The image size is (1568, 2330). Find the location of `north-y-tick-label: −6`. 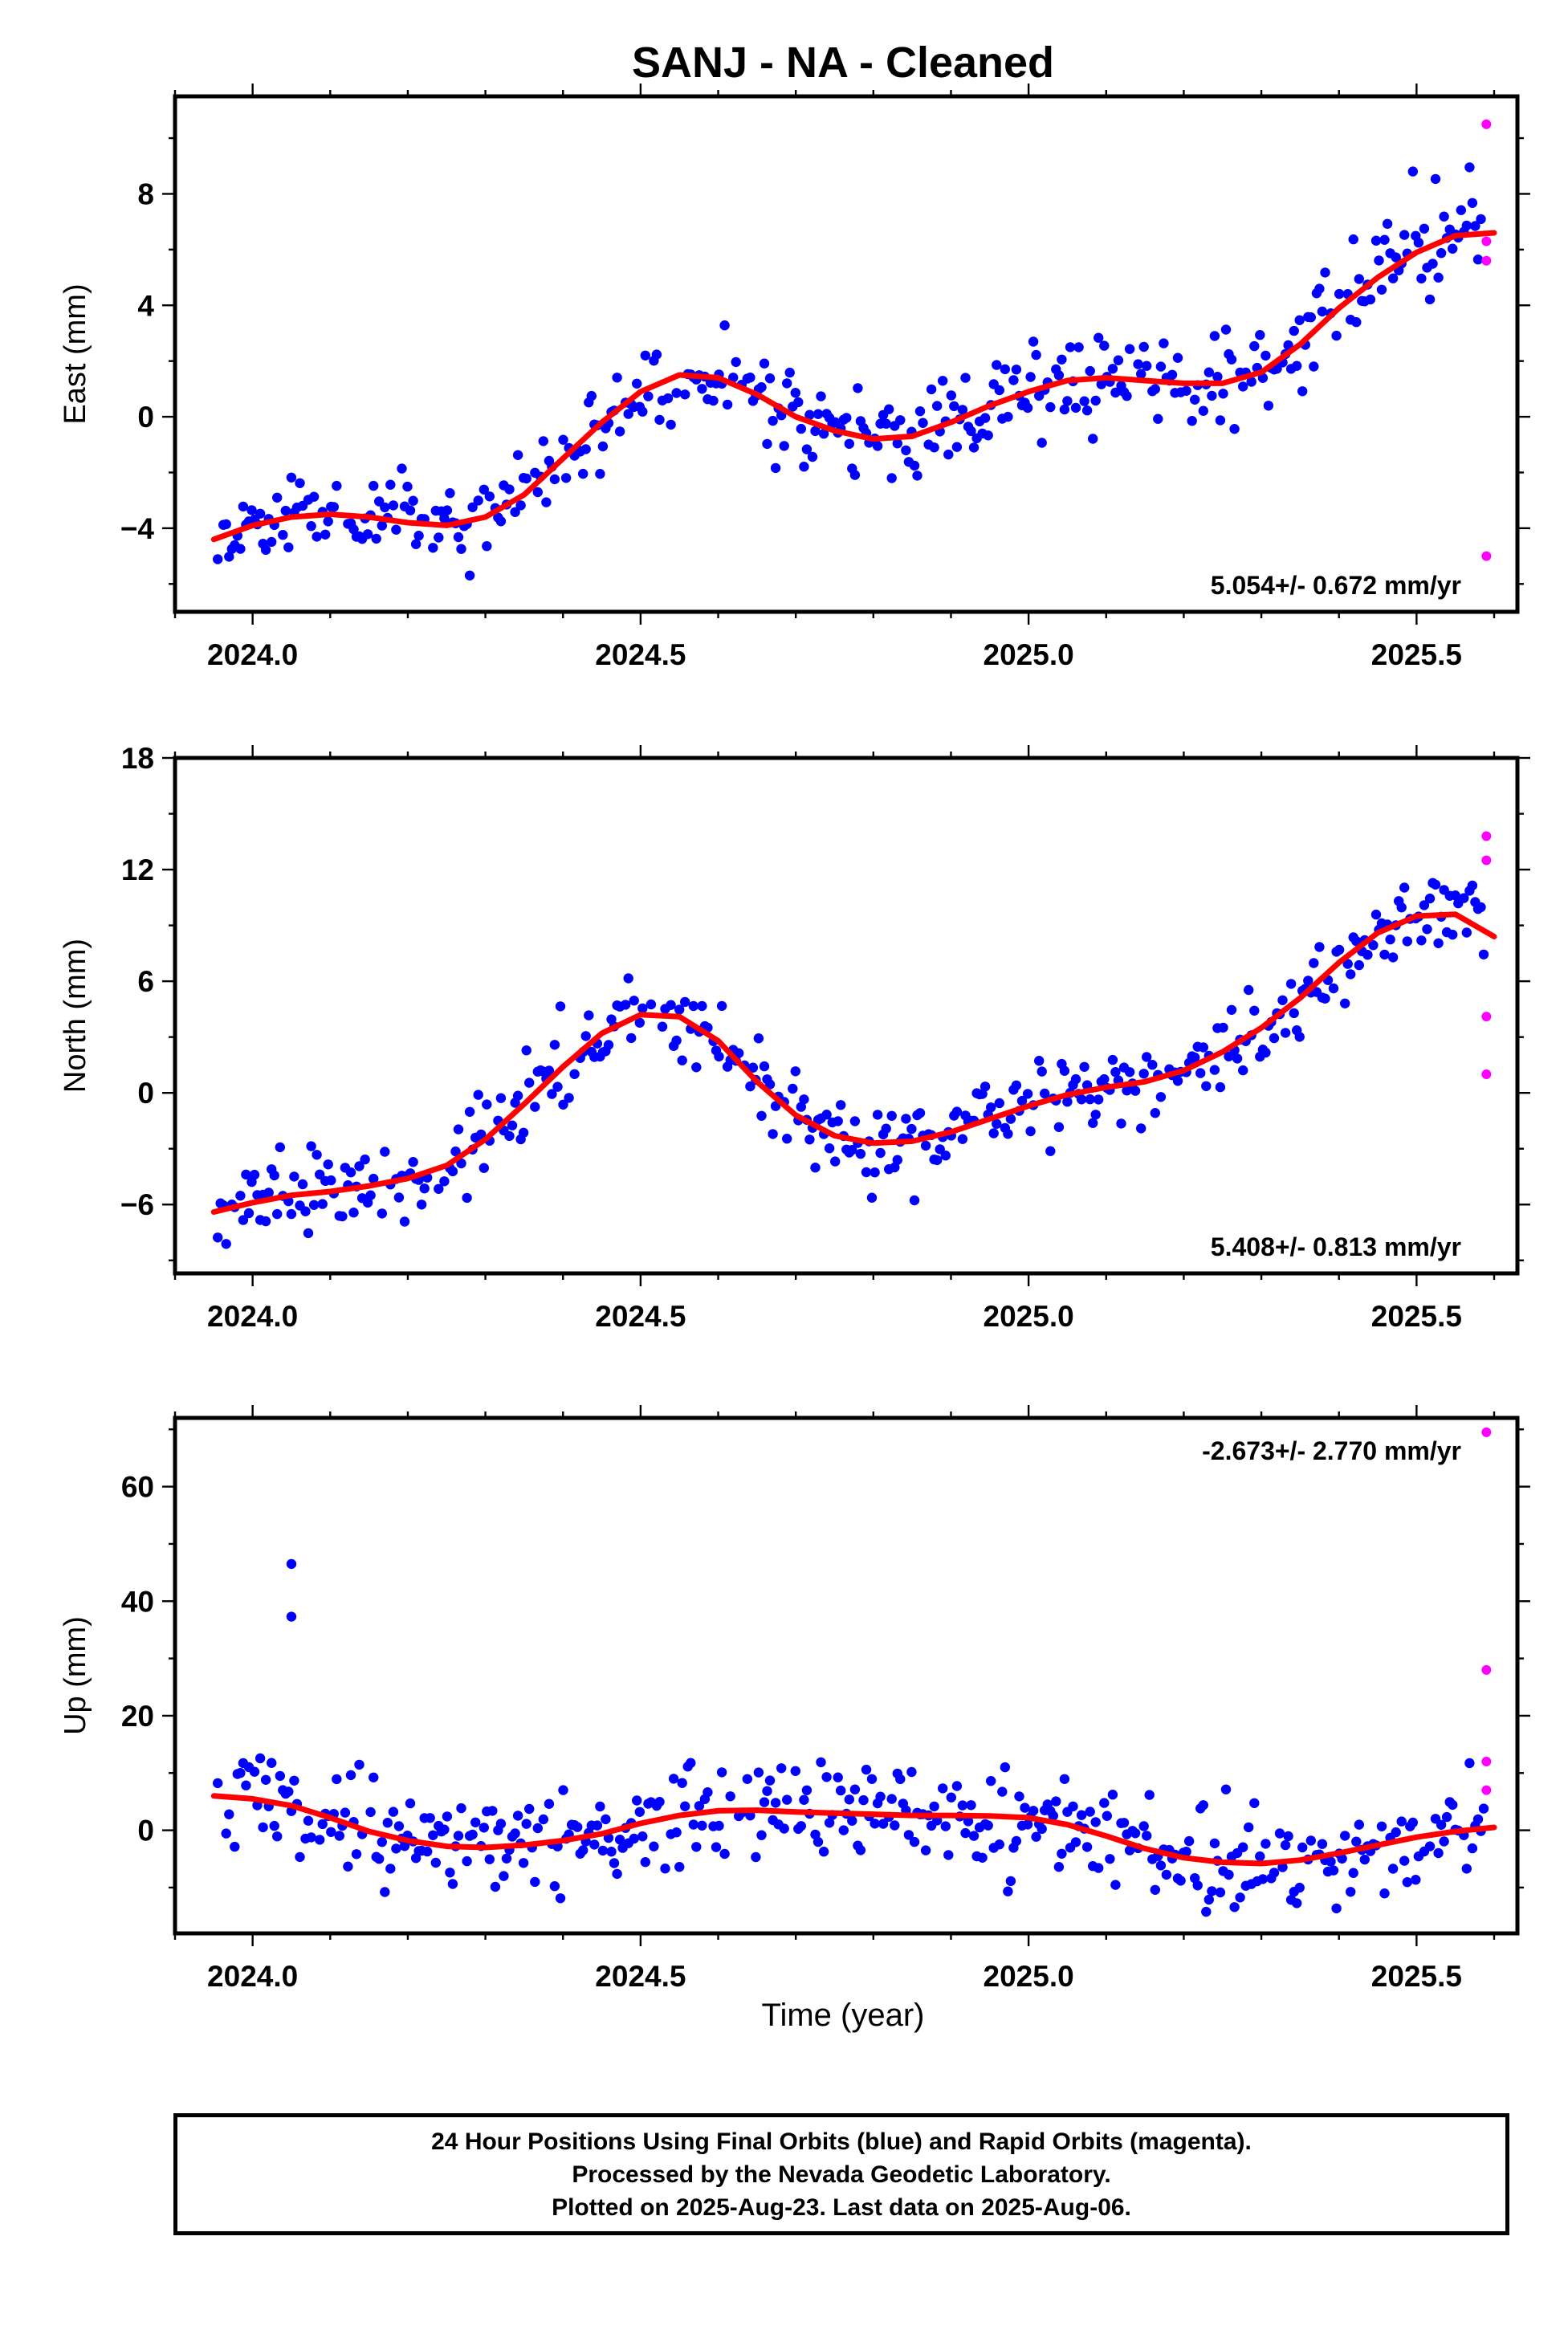

north-y-tick-label: −6 is located at coordinates (137, 1204).